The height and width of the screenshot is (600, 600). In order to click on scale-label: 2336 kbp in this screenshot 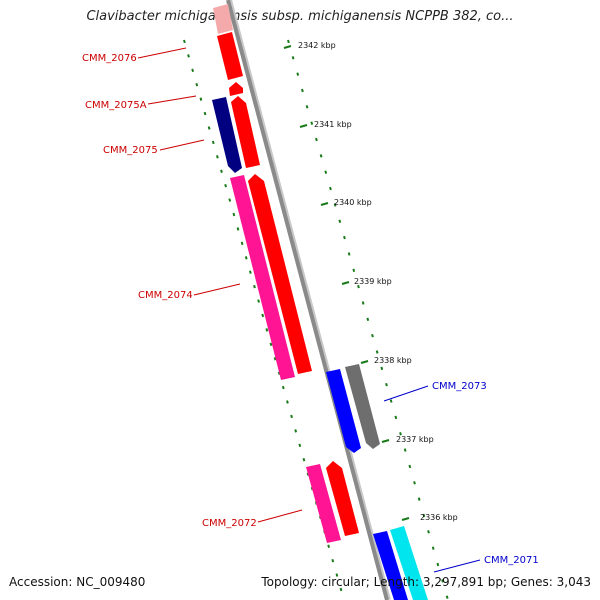, I will do `click(439, 517)`.